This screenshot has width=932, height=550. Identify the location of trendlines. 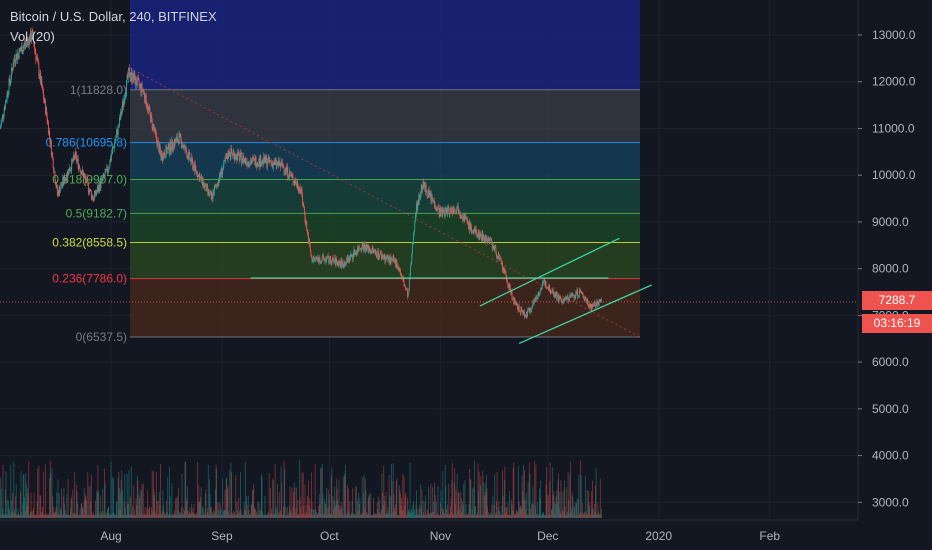
(451, 291).